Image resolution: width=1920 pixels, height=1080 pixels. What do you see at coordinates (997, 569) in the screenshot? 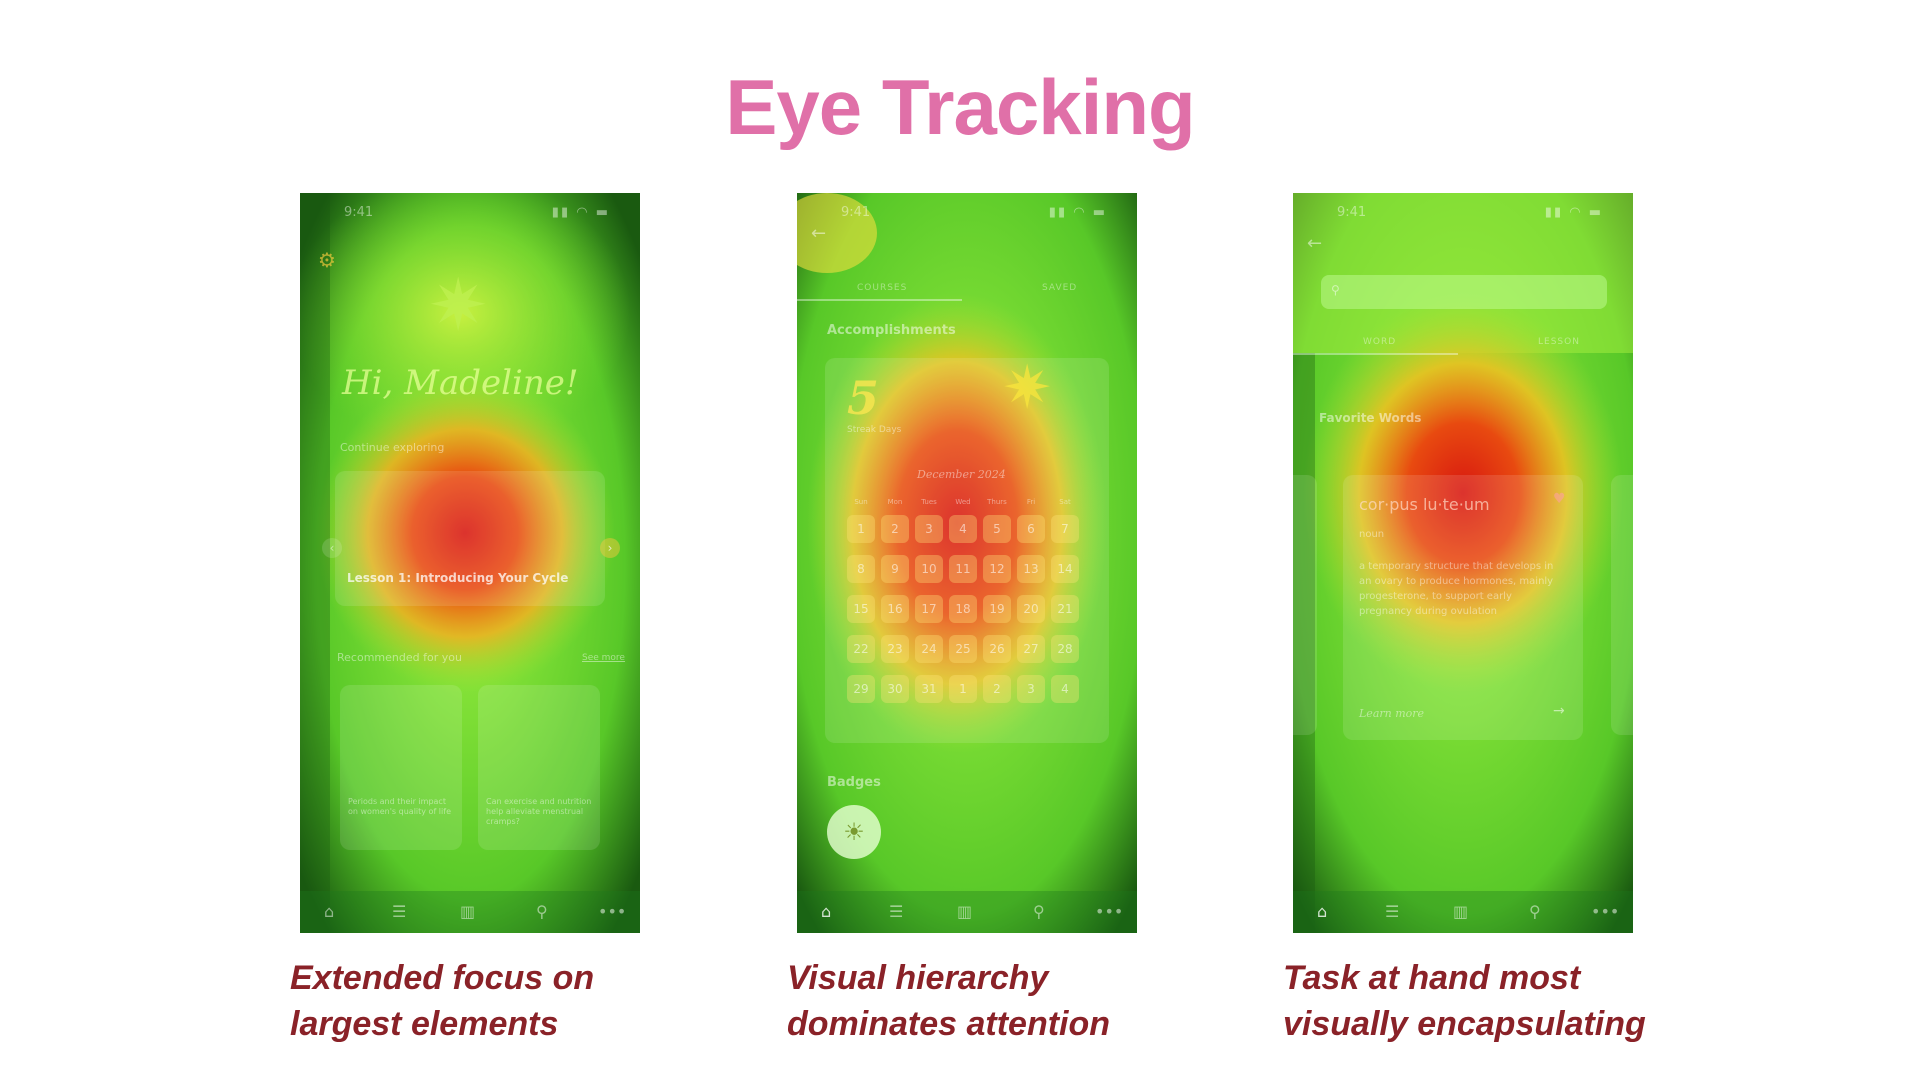
I see `calendar-day: 12` at bounding box center [997, 569].